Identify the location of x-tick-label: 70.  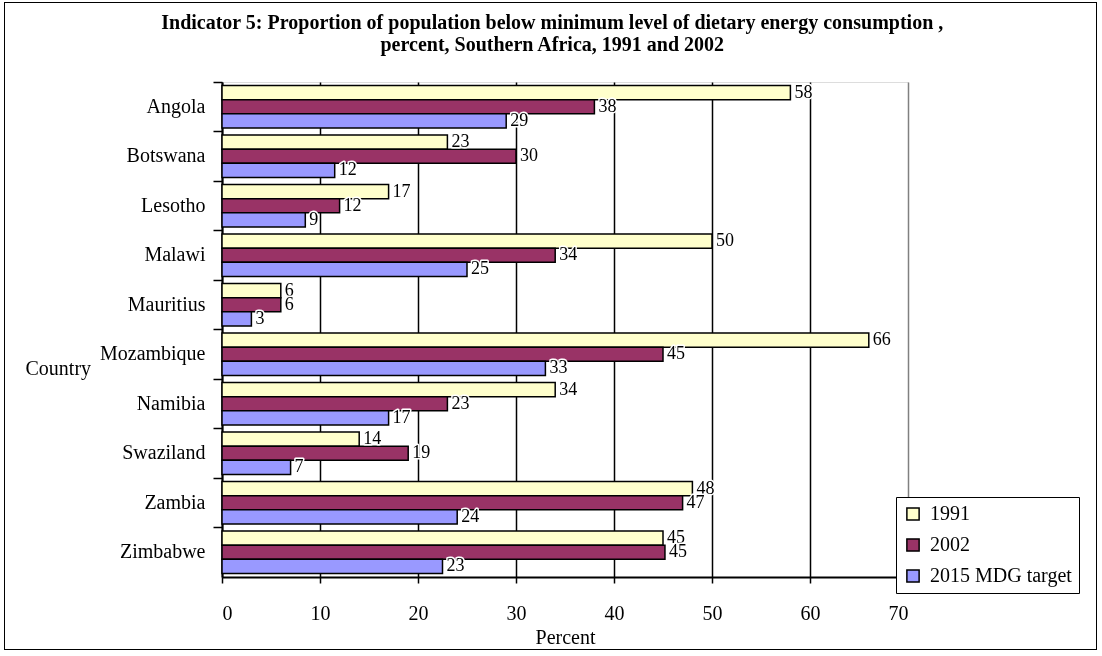
(898, 612).